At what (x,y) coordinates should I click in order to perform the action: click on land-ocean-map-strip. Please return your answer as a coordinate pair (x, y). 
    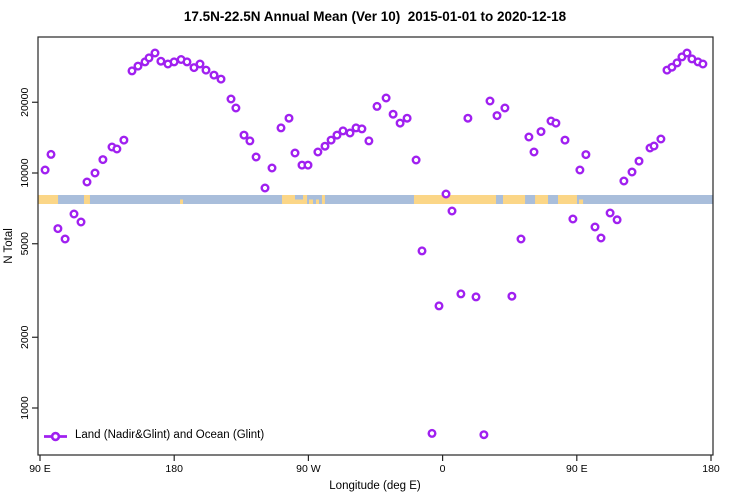
    Looking at the image, I should click on (375, 199).